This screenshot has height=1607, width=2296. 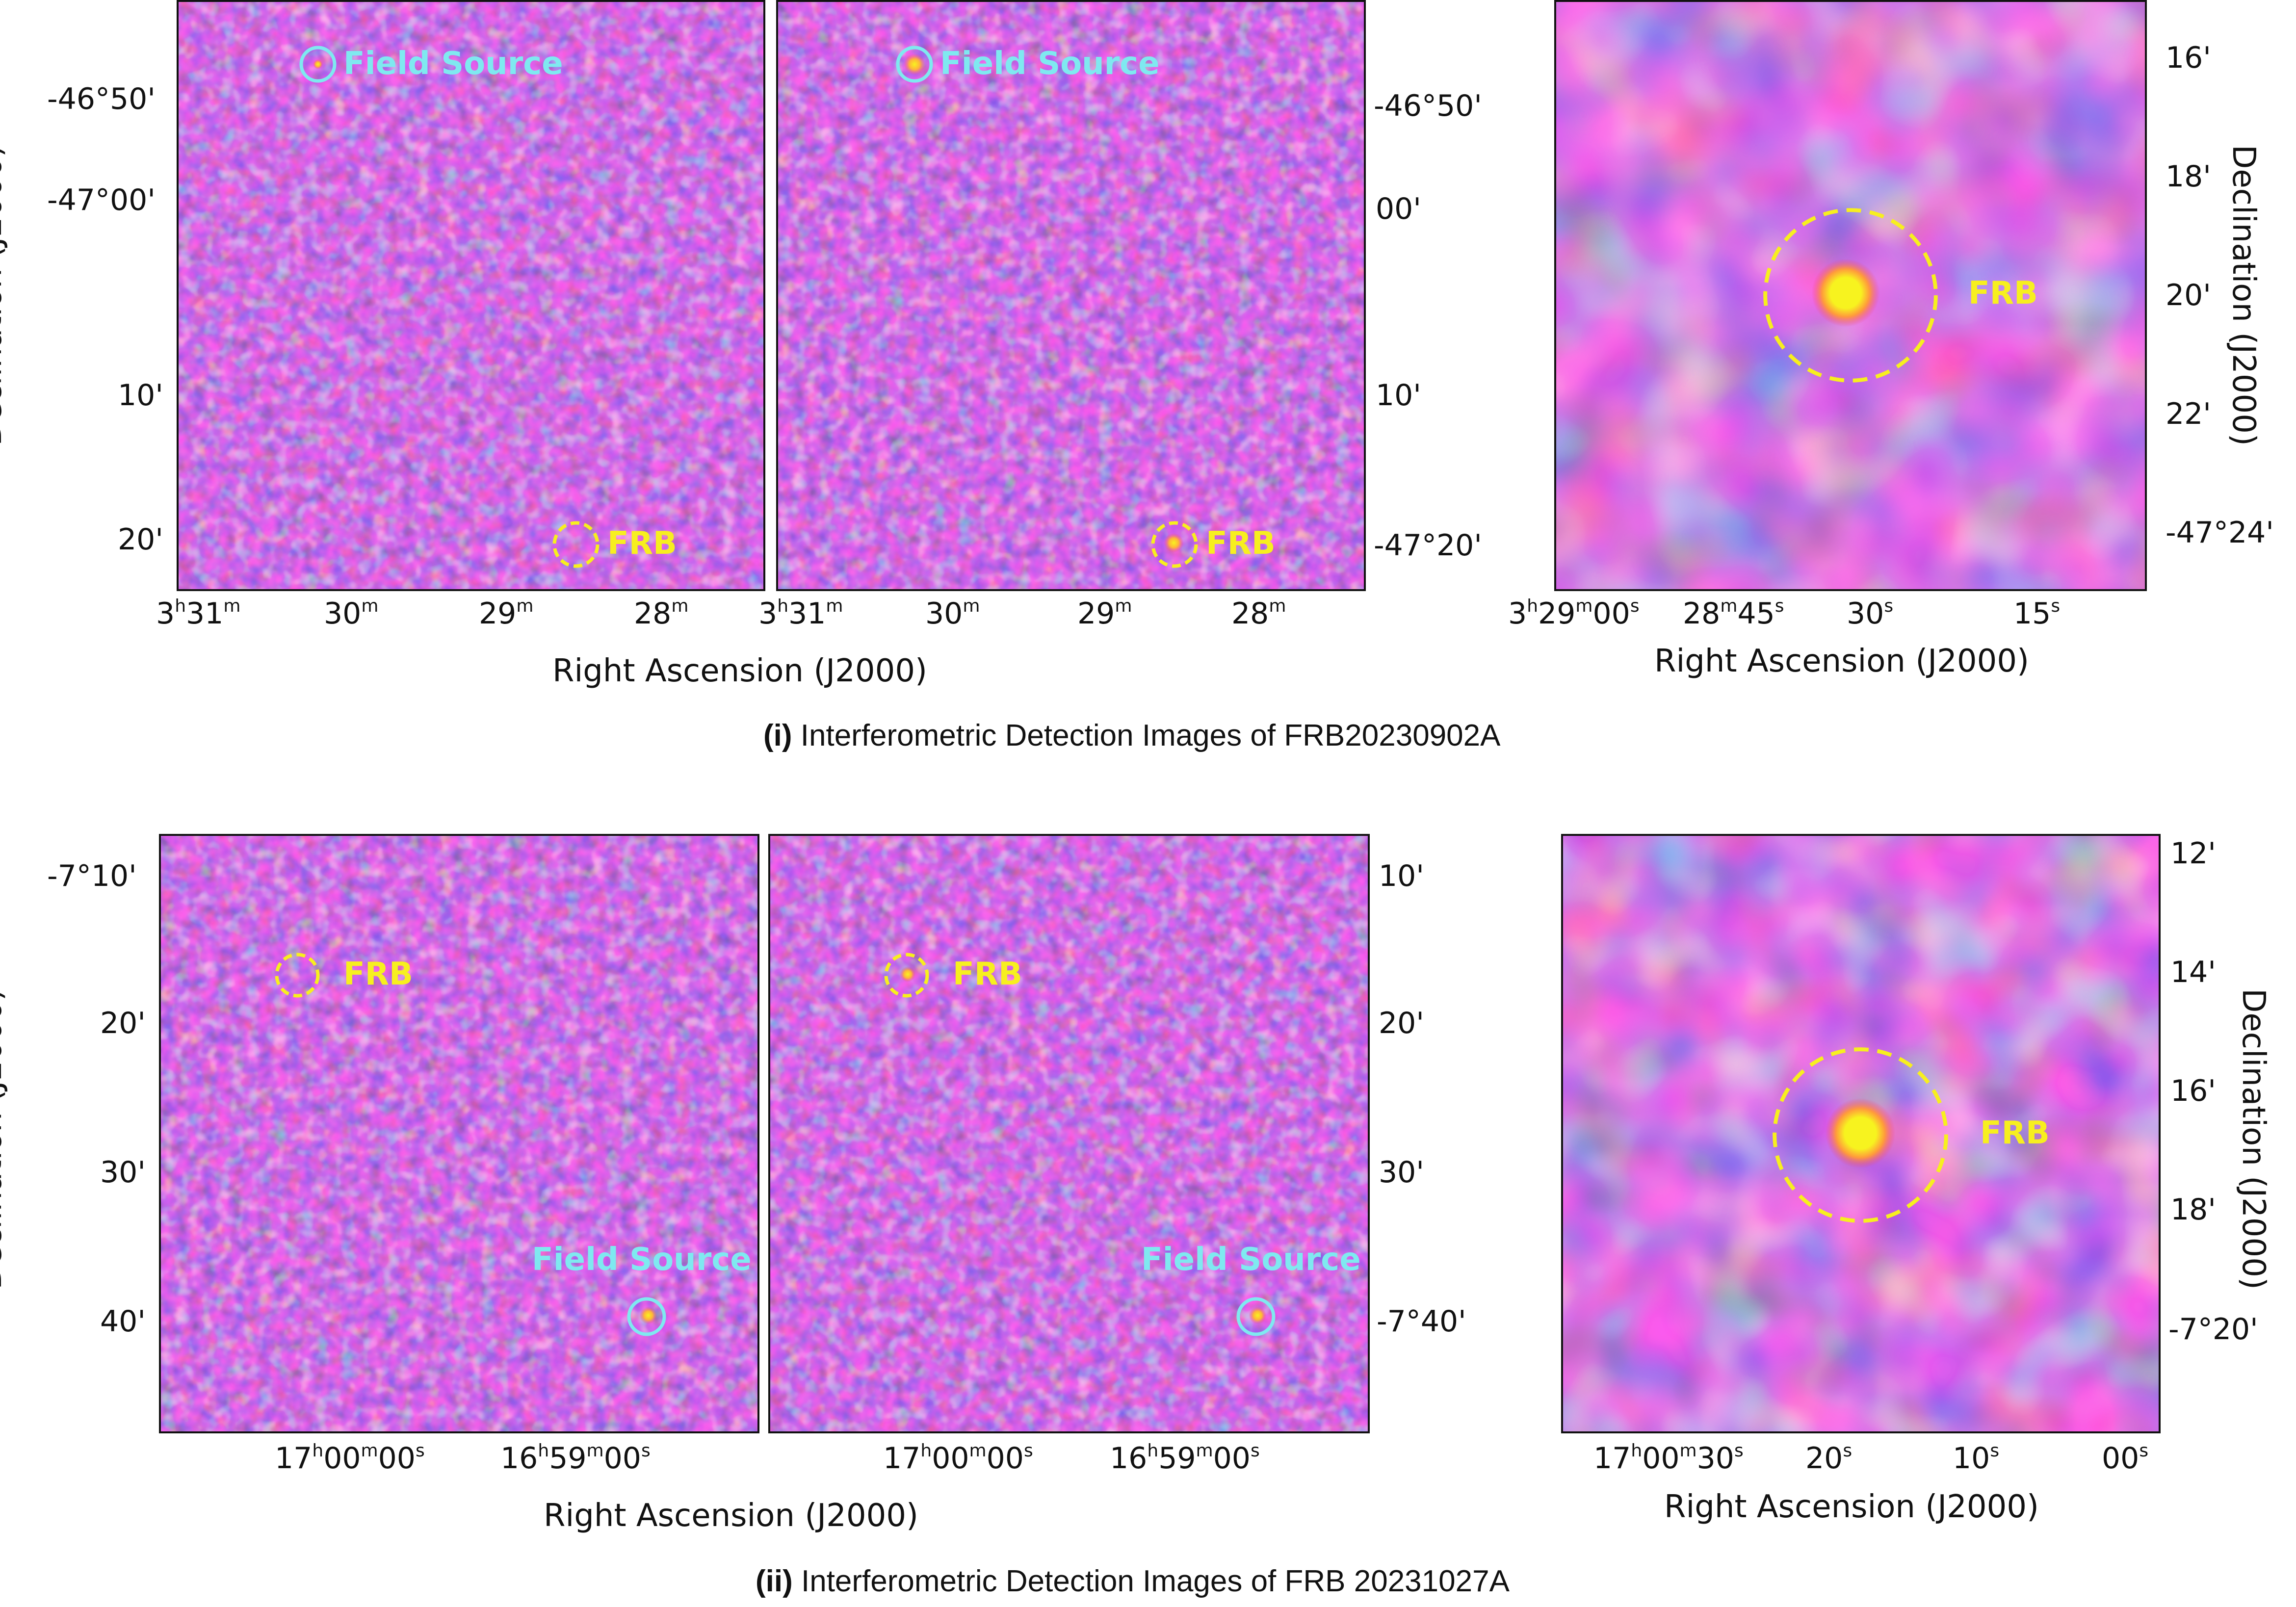 I want to click on ra-tick-label: 20s, so click(x=1828, y=1458).